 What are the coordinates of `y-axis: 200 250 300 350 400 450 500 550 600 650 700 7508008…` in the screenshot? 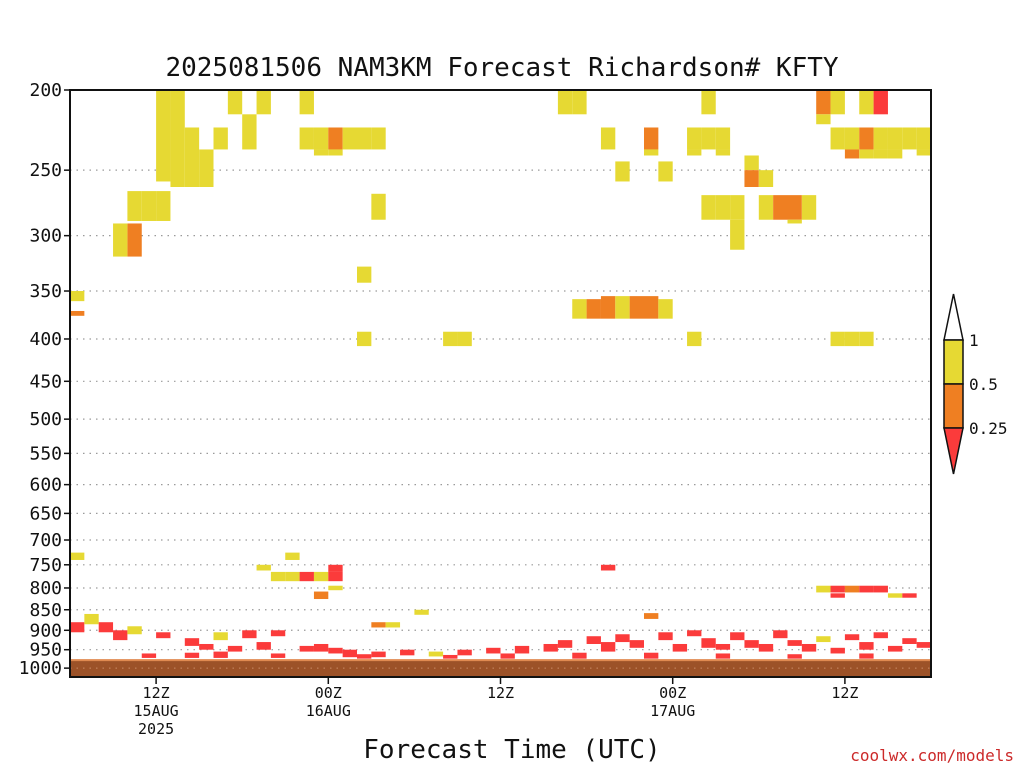 It's located at (44, 379).